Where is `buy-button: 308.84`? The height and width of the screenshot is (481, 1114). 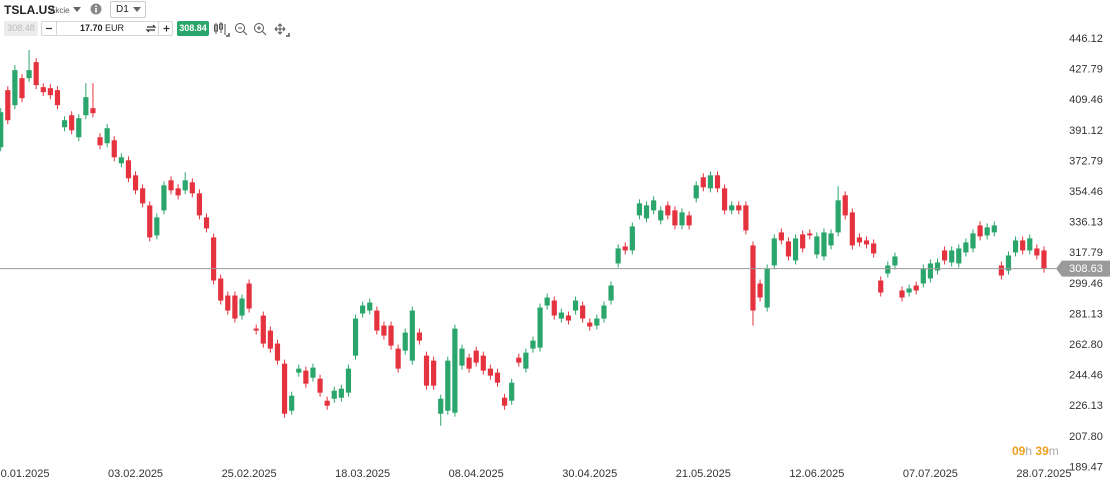 buy-button: 308.84 is located at coordinates (193, 28).